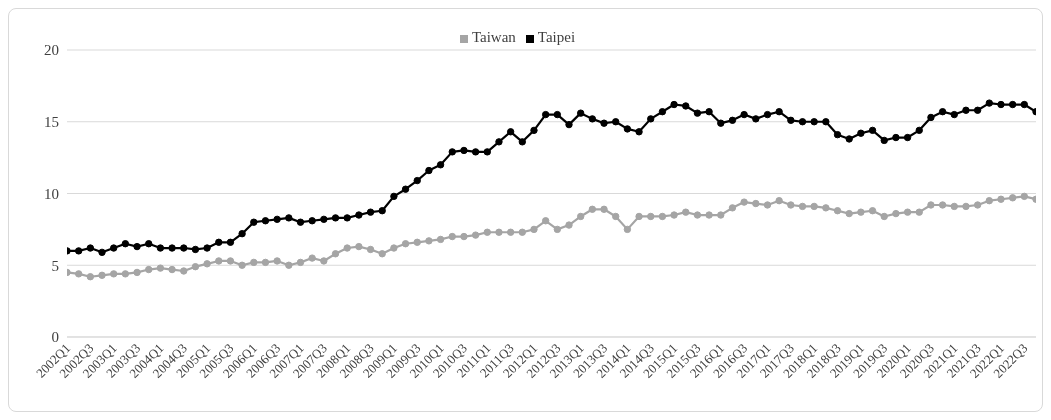  Describe the element at coordinates (51, 122) in the screenshot. I see `y-tick-label: 15` at that location.